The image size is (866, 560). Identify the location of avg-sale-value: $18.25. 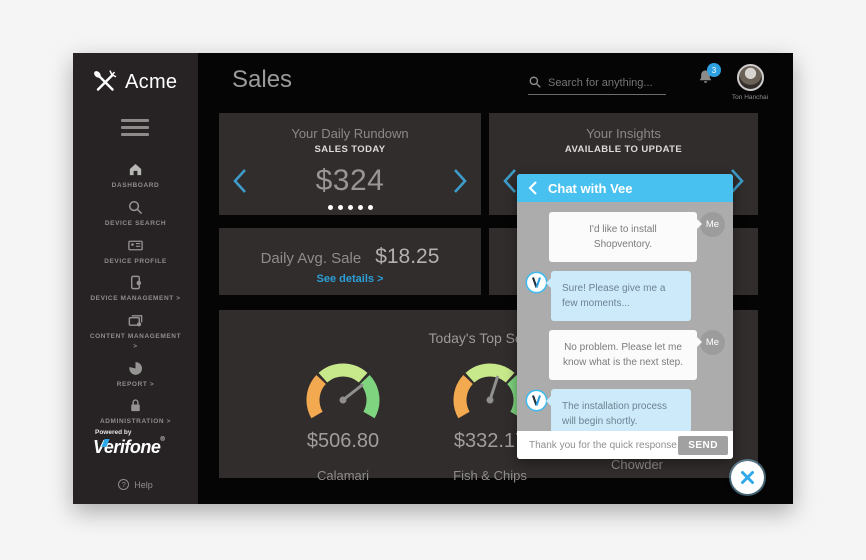
(407, 256).